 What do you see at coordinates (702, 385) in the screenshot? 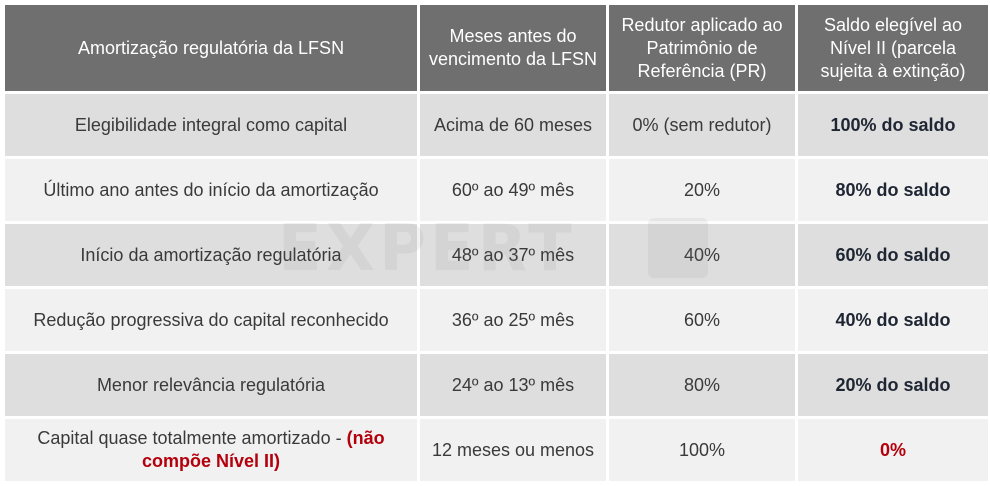
I see `cell-redutor: 80%` at bounding box center [702, 385].